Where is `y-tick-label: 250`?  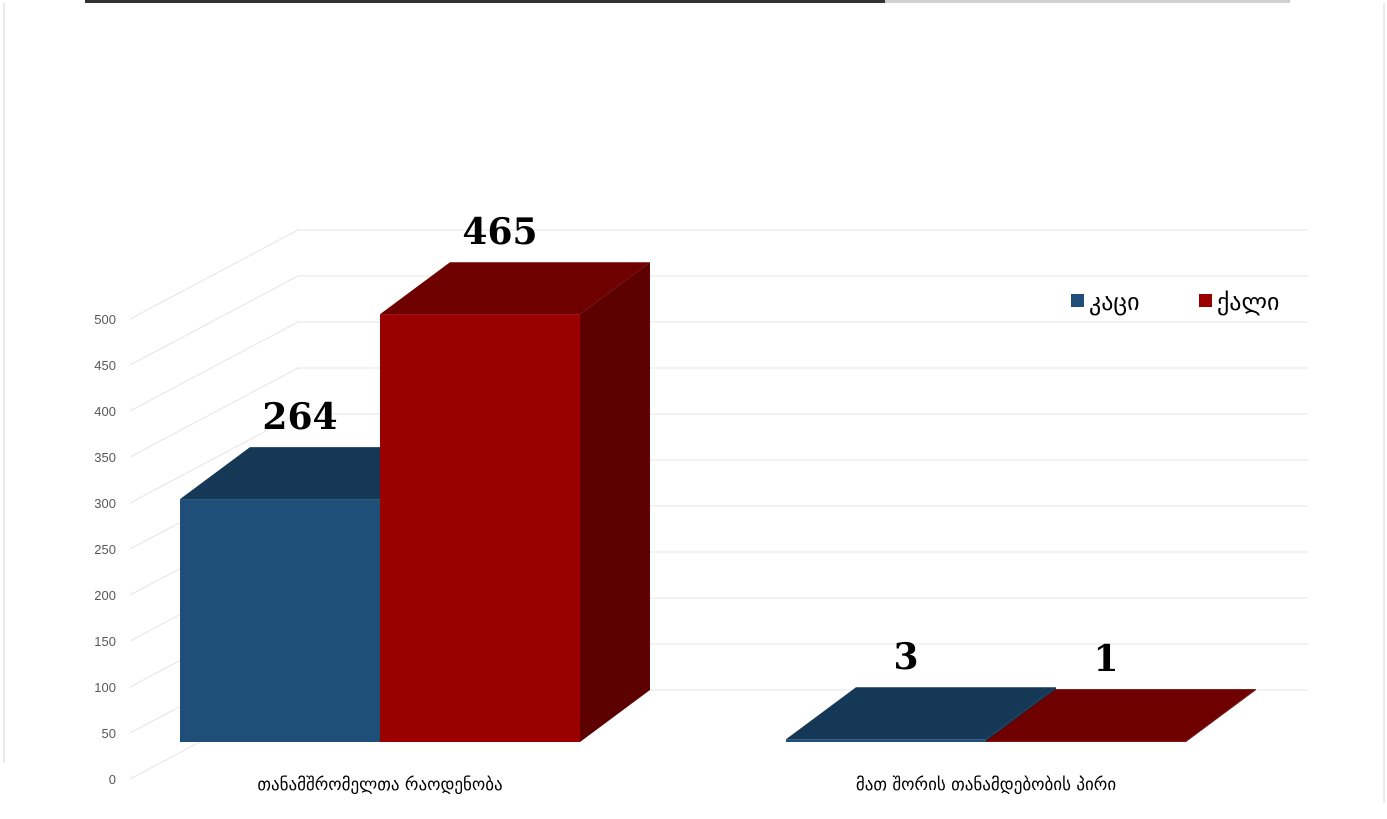
y-tick-label: 250 is located at coordinates (105, 549).